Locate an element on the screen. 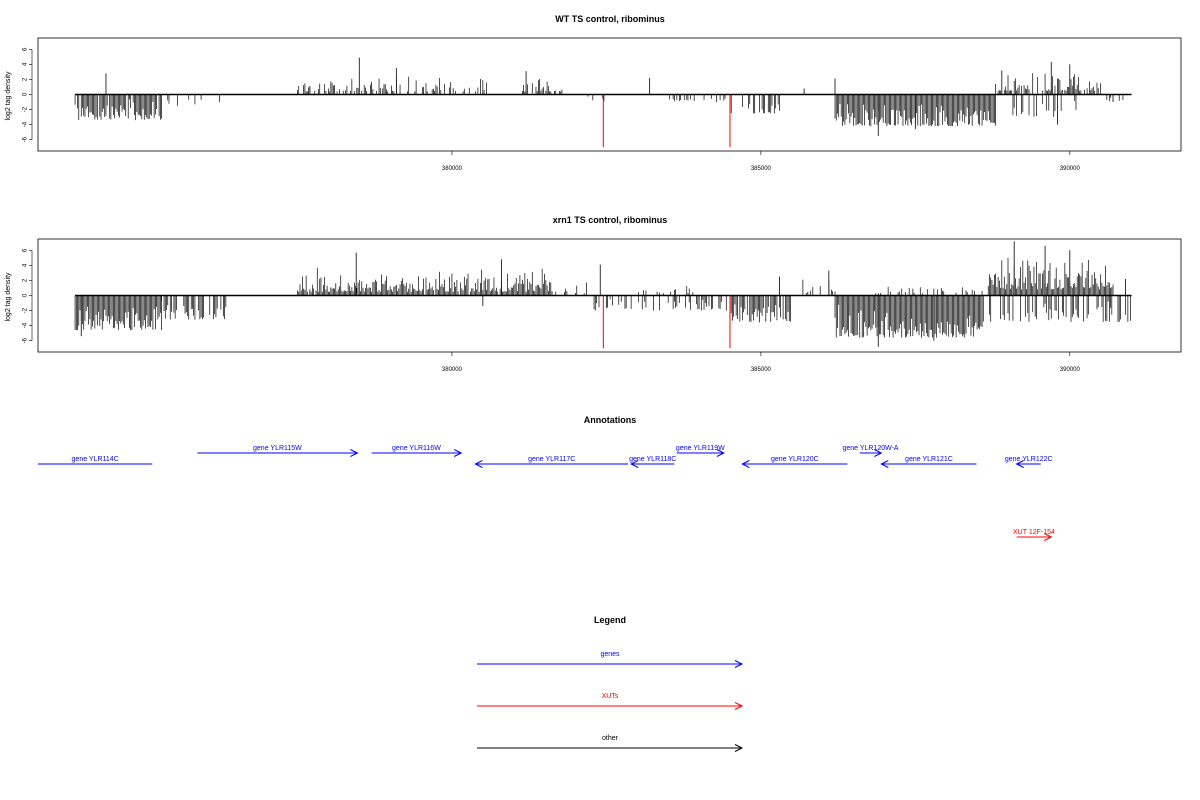  annotations-title: Annotations is located at coordinates (610, 420).